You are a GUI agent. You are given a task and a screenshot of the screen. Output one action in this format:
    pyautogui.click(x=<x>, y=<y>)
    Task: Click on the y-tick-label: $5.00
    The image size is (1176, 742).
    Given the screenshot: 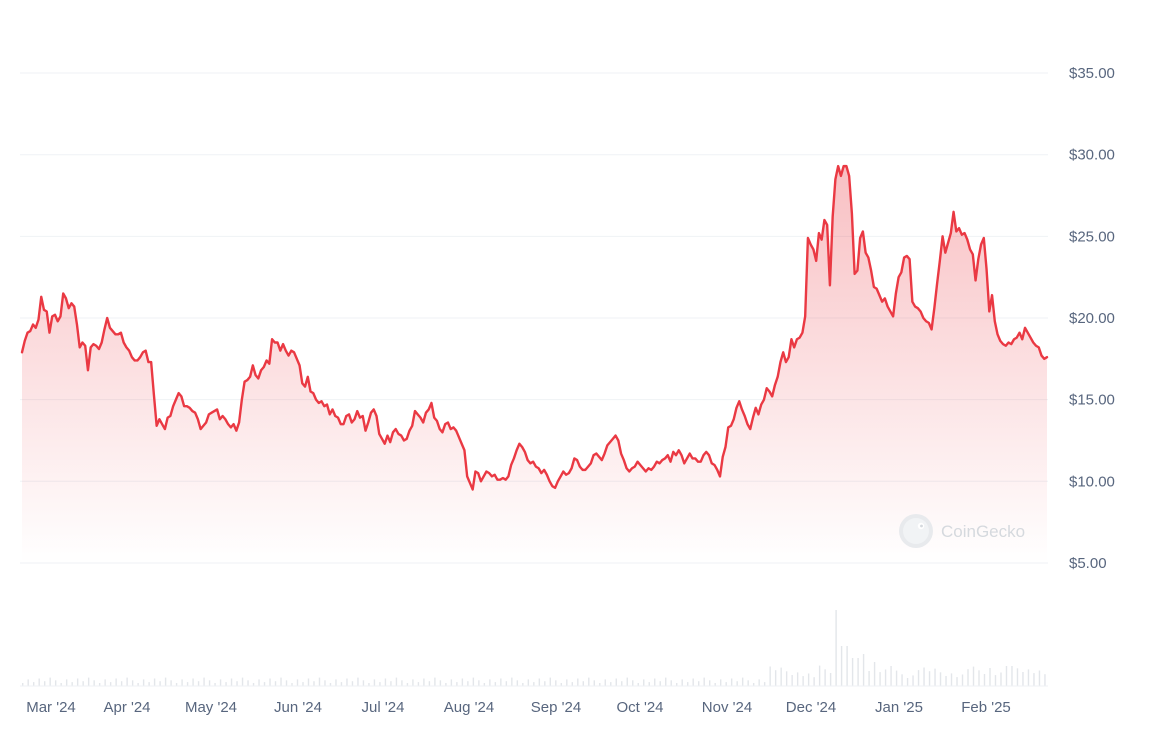 What is the action you would take?
    pyautogui.click(x=1088, y=563)
    